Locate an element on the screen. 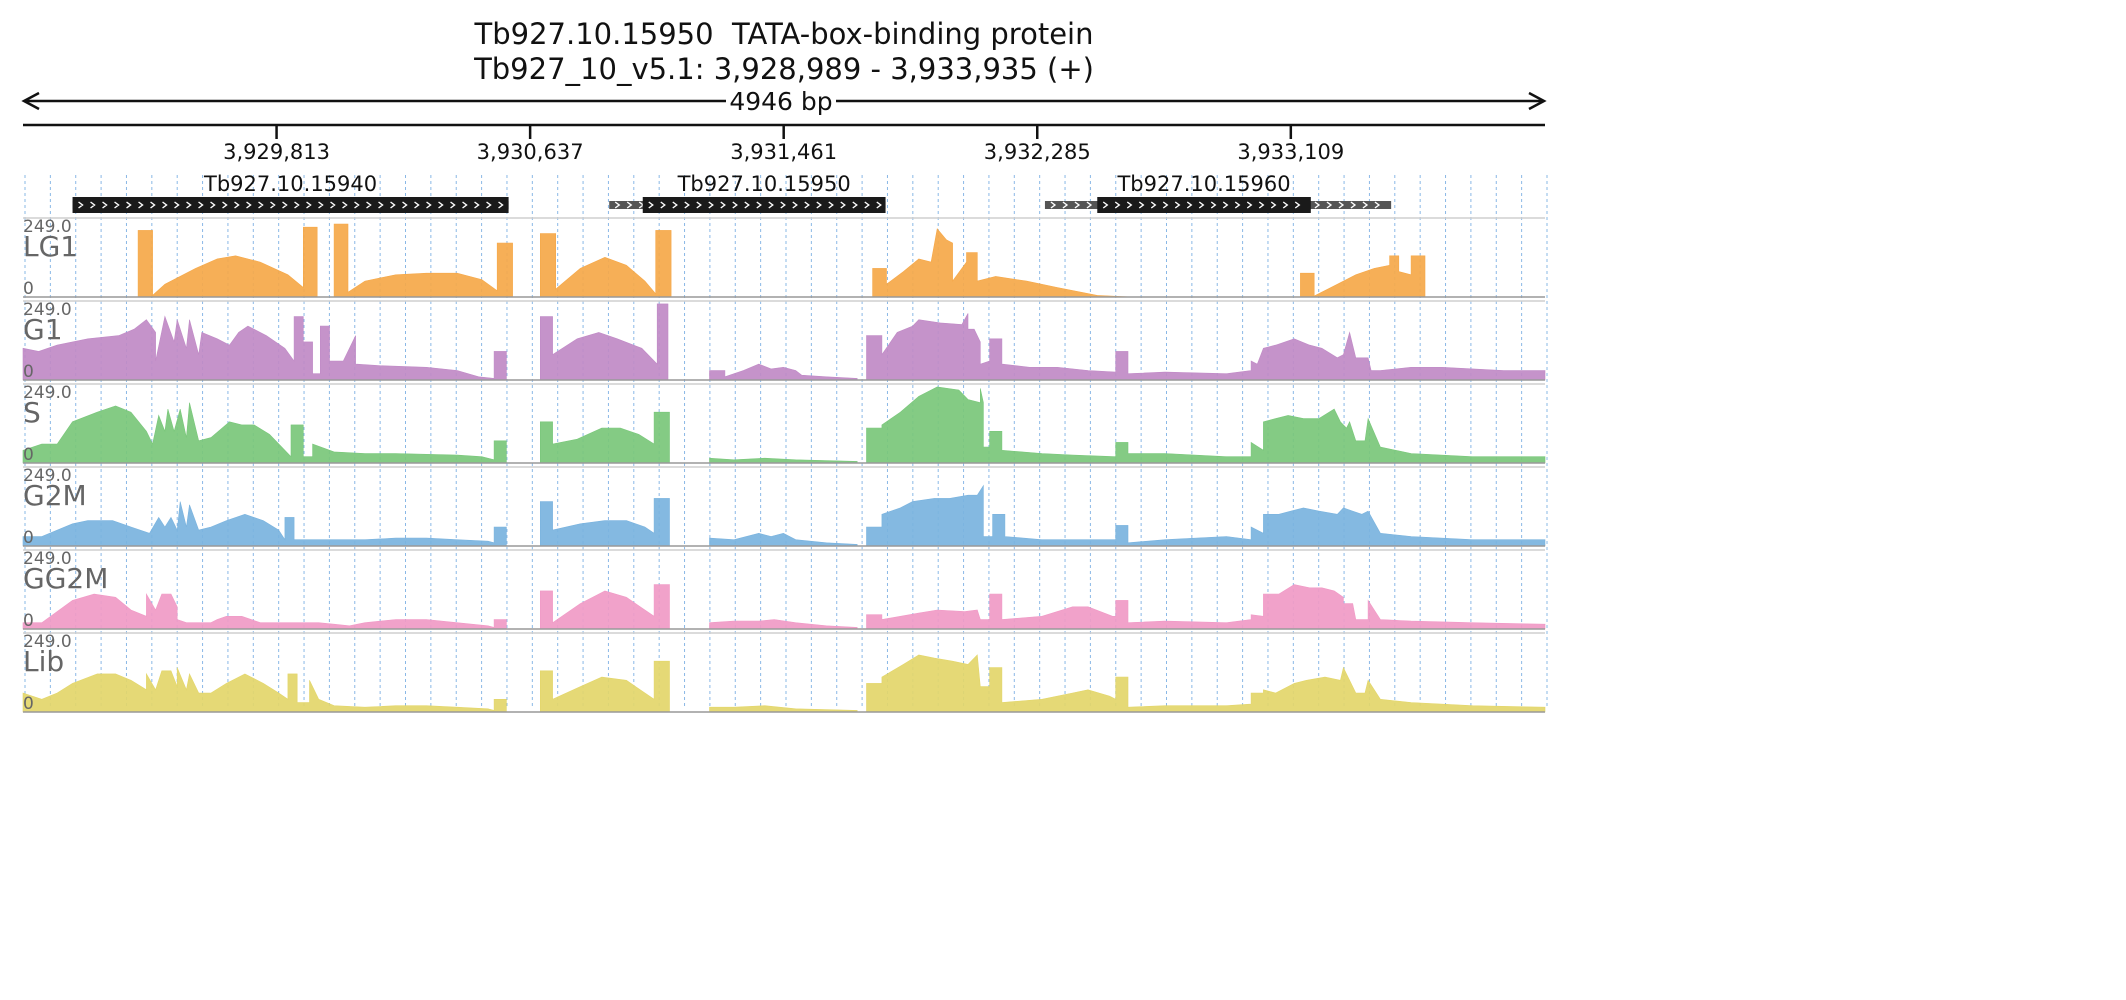  axis-tick-label: 3,929,813 is located at coordinates (276, 152).